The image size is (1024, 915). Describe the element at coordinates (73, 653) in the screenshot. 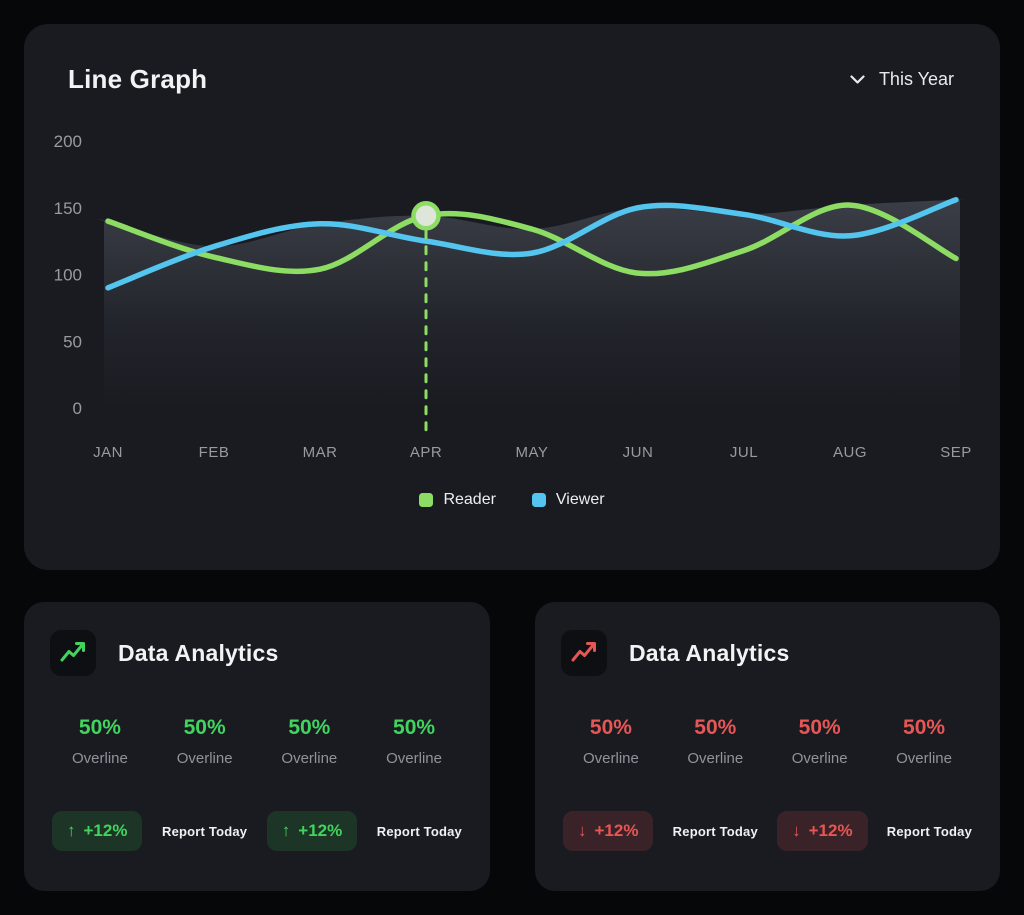

I see `trend-up-icon` at that location.